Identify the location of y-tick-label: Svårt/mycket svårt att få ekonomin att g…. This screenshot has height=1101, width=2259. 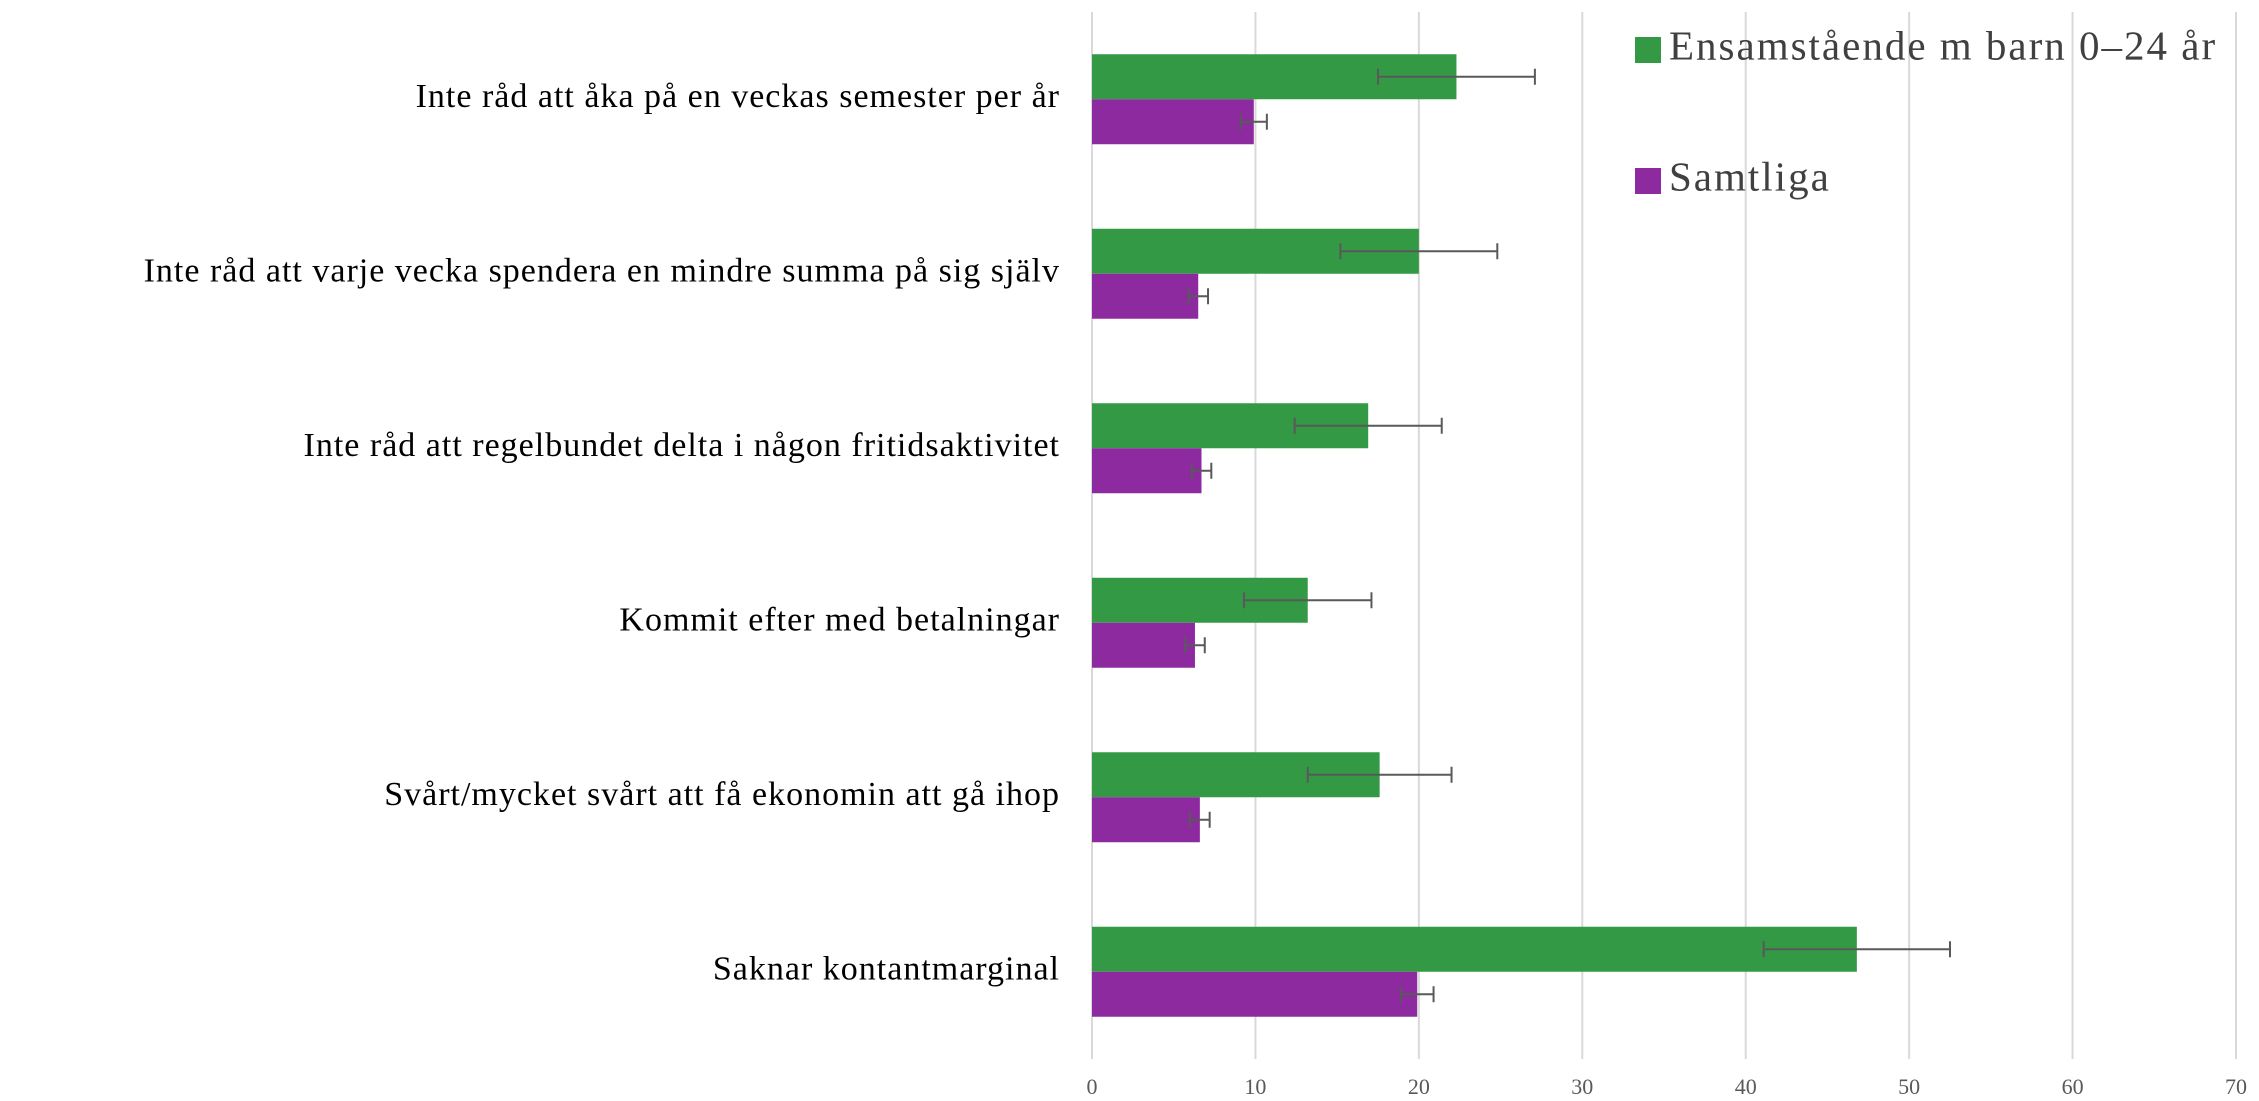
(722, 794).